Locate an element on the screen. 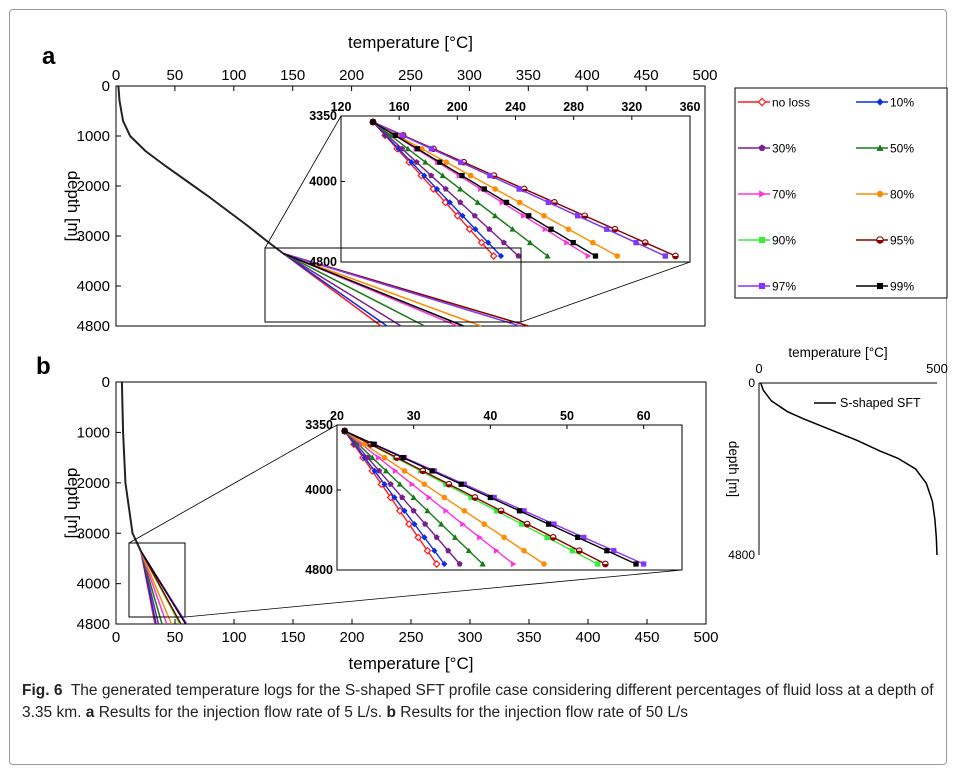 Image resolution: width=956 pixels, height=775 pixels. x-tick-label: 500 is located at coordinates (705, 637).